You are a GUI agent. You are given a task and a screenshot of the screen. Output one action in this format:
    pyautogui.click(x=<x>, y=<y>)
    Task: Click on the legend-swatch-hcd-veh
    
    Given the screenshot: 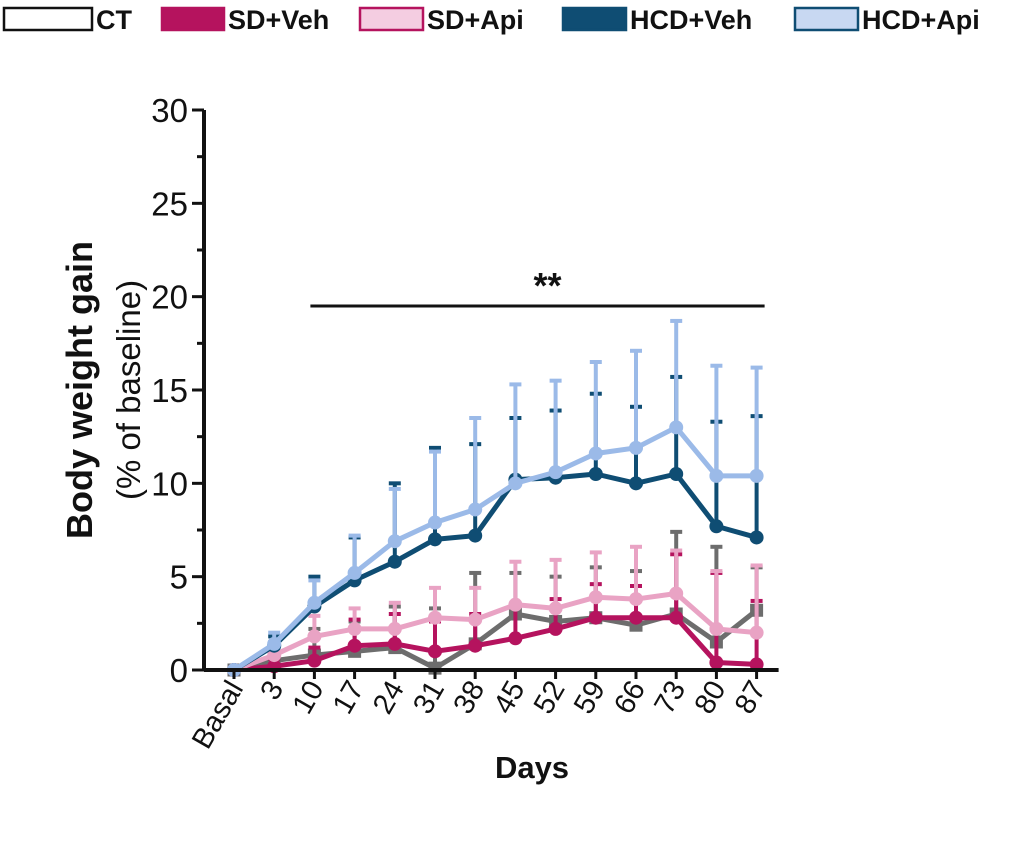 What is the action you would take?
    pyautogui.click(x=594, y=19)
    